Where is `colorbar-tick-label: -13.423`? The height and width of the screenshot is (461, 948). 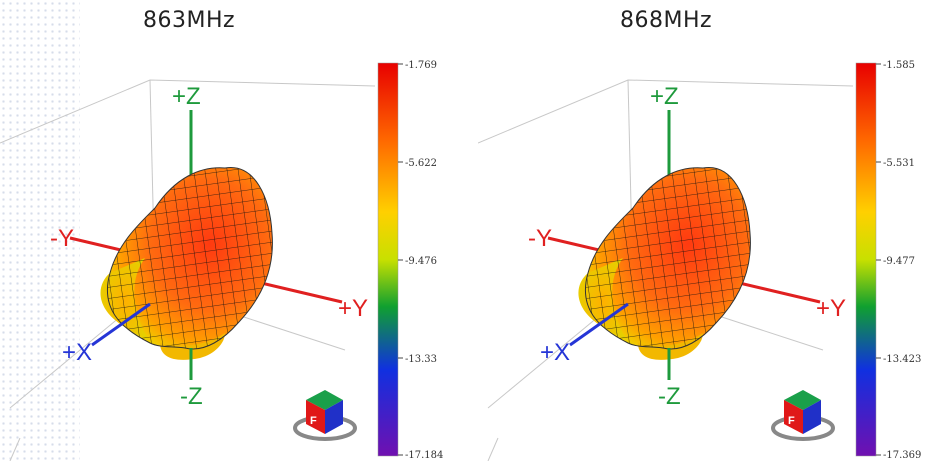 colorbar-tick-label: -13.423 is located at coordinates (902, 359).